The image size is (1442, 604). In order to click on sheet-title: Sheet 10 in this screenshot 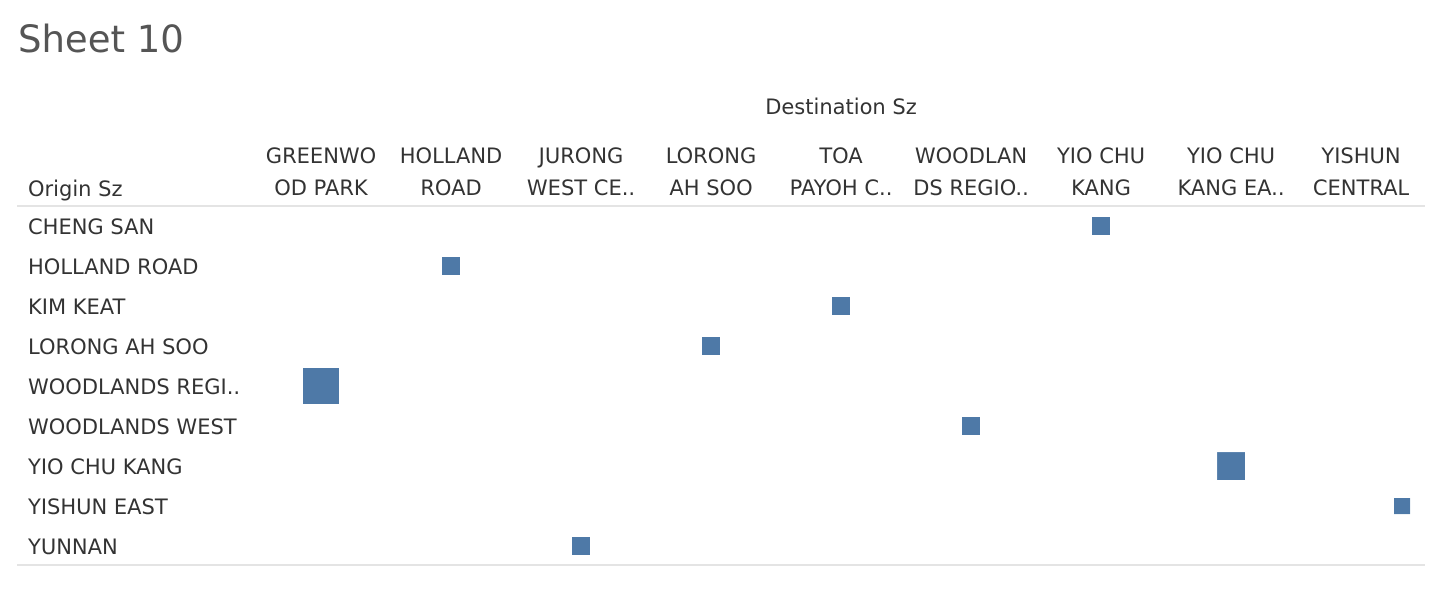, I will do `click(101, 39)`.